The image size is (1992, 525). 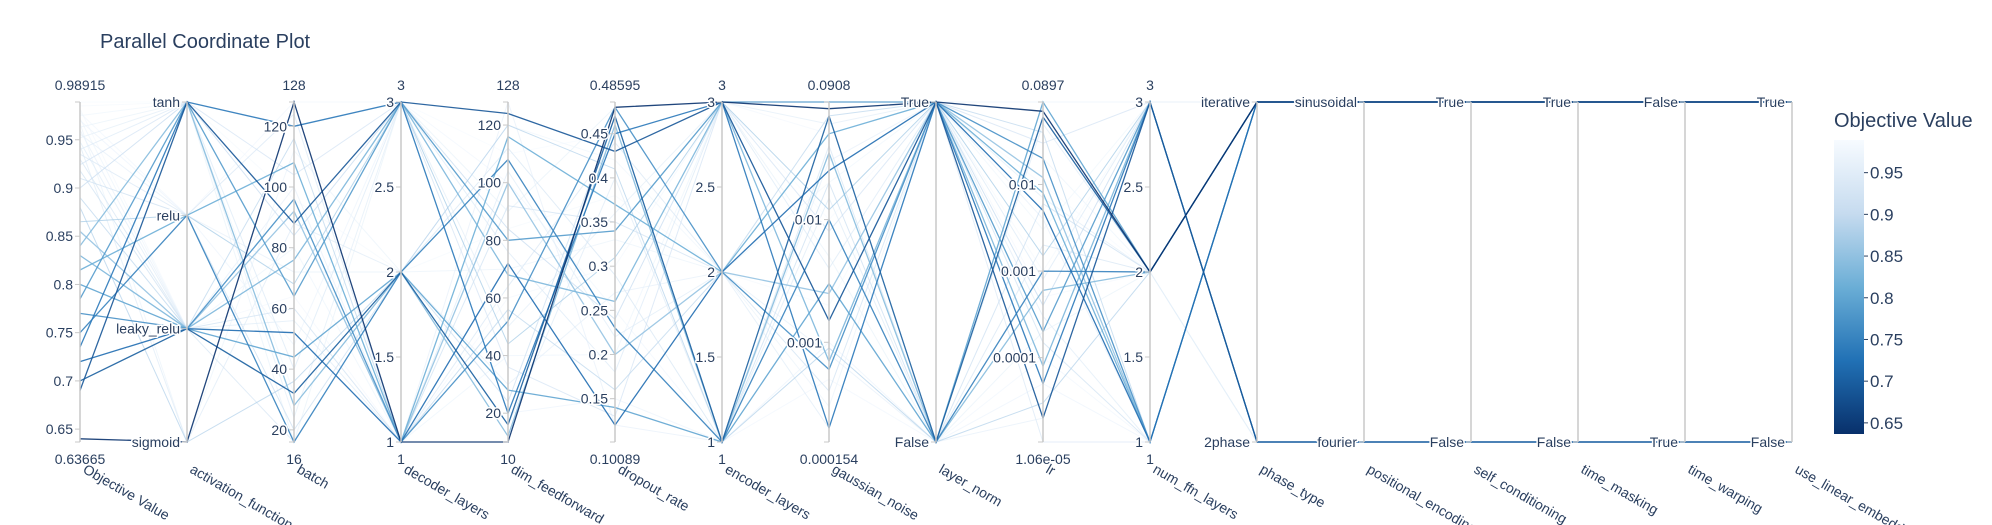 I want to click on axis-label-time-warping: time_warping, so click(x=1726, y=488).